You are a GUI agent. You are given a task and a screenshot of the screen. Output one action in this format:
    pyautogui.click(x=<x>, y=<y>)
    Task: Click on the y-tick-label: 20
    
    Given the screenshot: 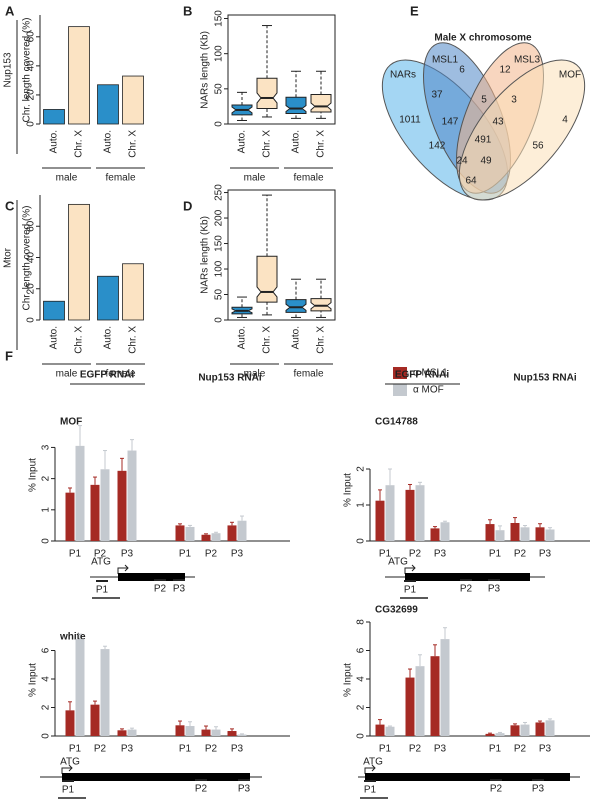 What is the action you would take?
    pyautogui.click(x=31, y=95)
    